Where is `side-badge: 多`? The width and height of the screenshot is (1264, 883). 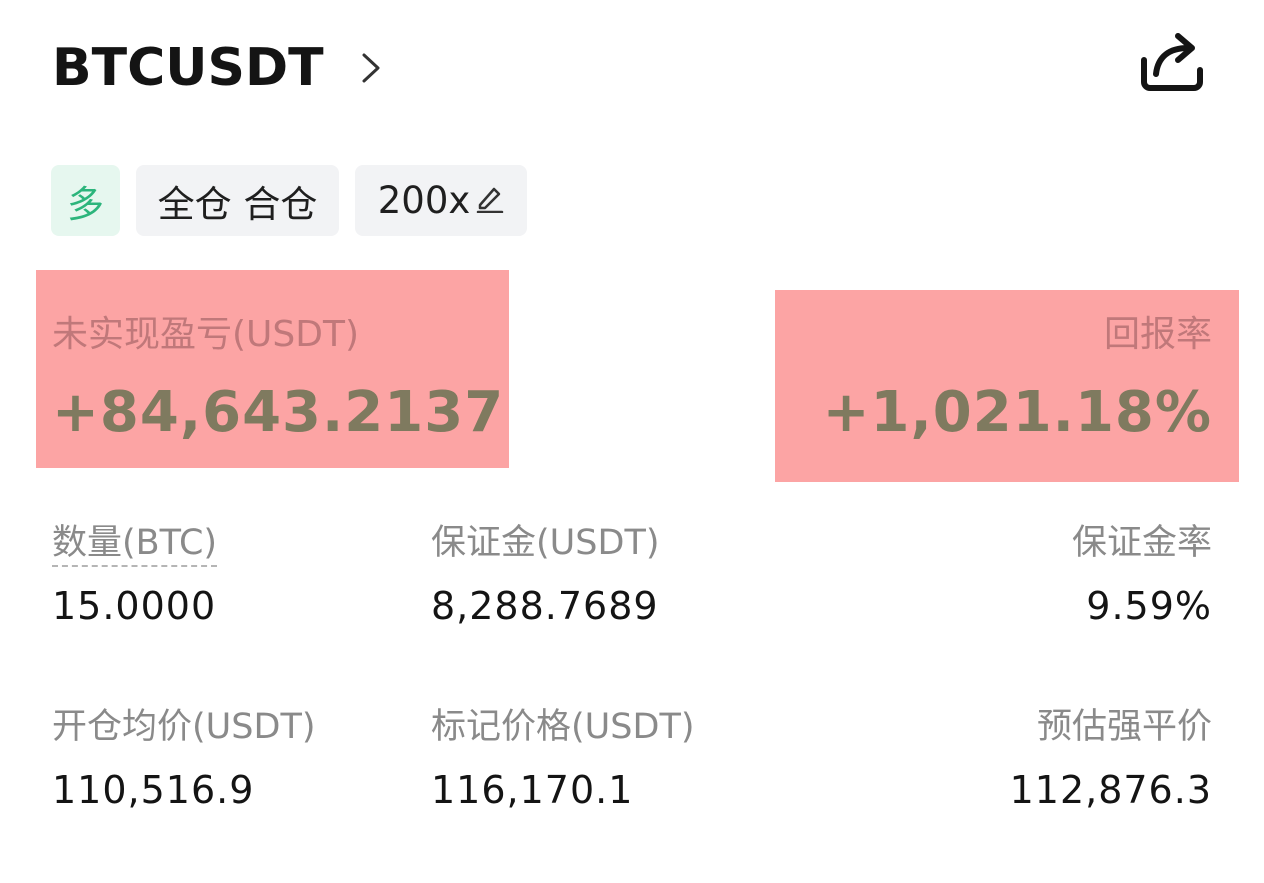 side-badge: 多 is located at coordinates (85, 200).